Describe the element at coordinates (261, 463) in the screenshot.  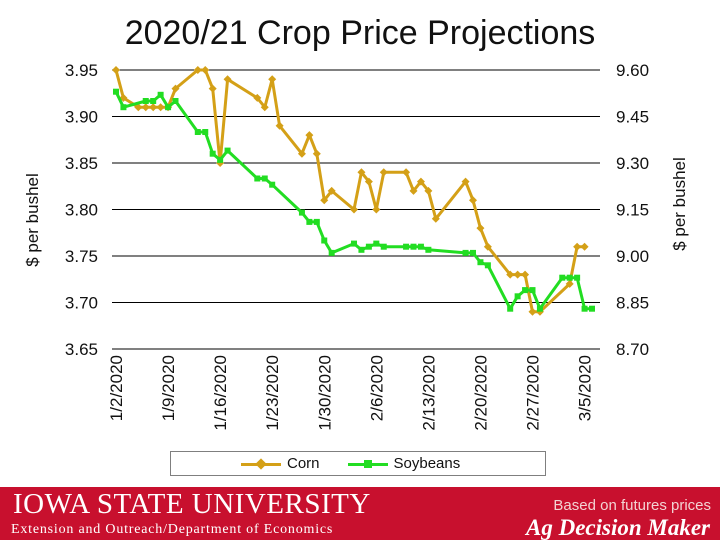
I see `corn-swatch` at that location.